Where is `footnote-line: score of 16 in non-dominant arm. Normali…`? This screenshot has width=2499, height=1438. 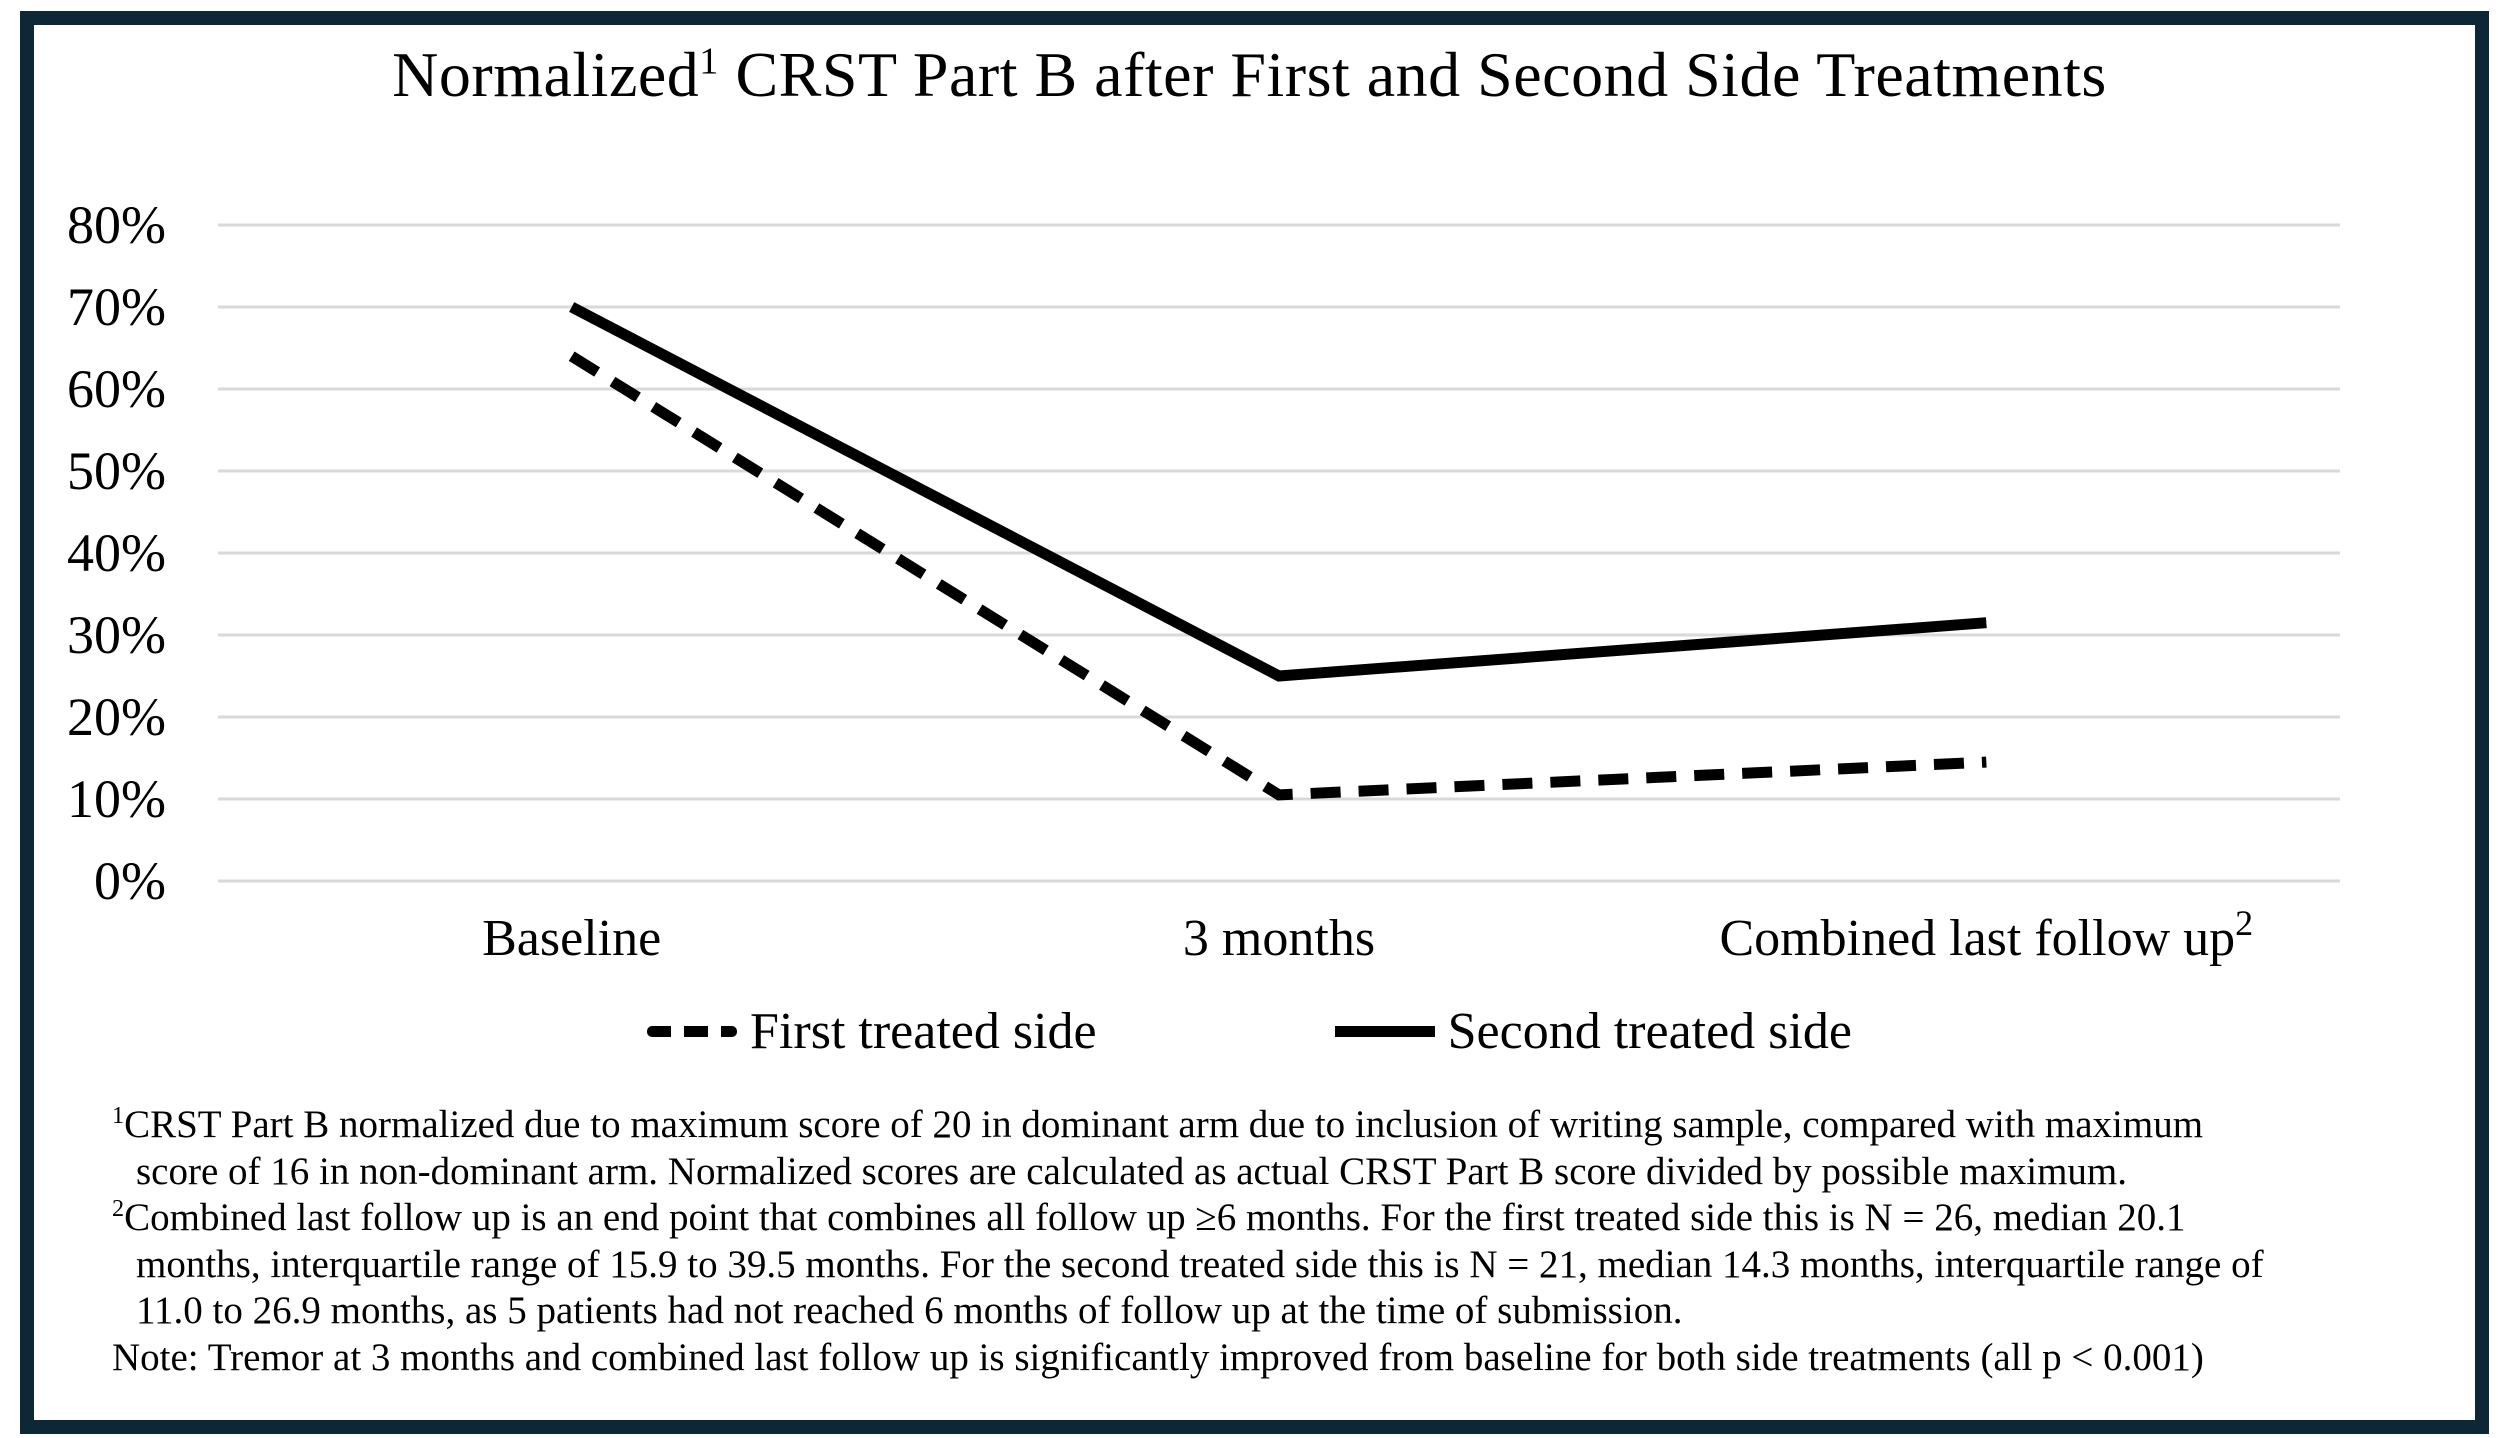 footnote-line: score of 16 in non-dominant arm. Normali… is located at coordinates (1282, 1172).